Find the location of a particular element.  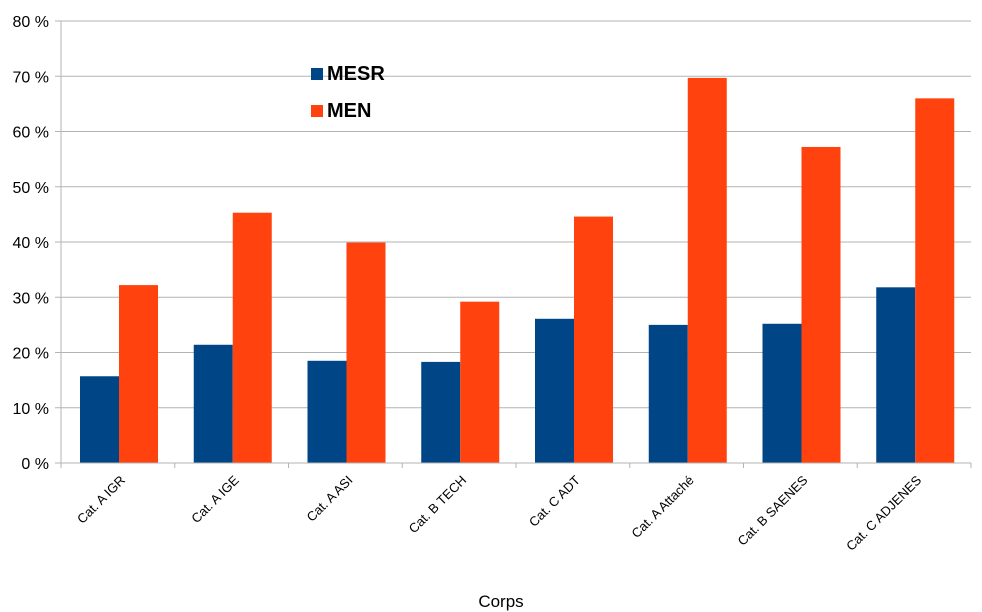

x-tick-label: Cat. C ADJENES is located at coordinates (883, 512).